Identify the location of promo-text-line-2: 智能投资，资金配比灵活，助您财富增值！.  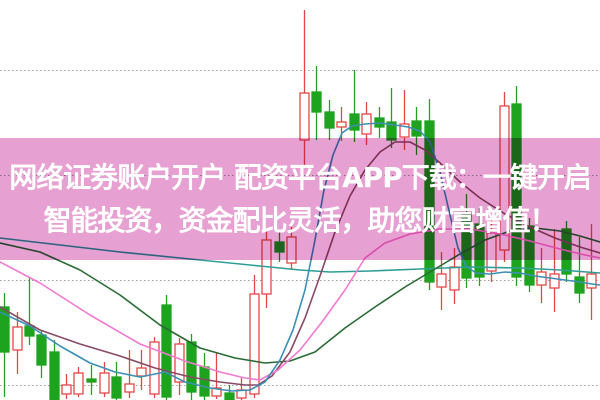
(300, 220).